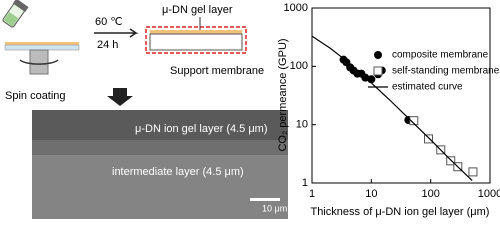  Describe the element at coordinates (427, 87) in the screenshot. I see `legend-label: estimated curve` at that location.